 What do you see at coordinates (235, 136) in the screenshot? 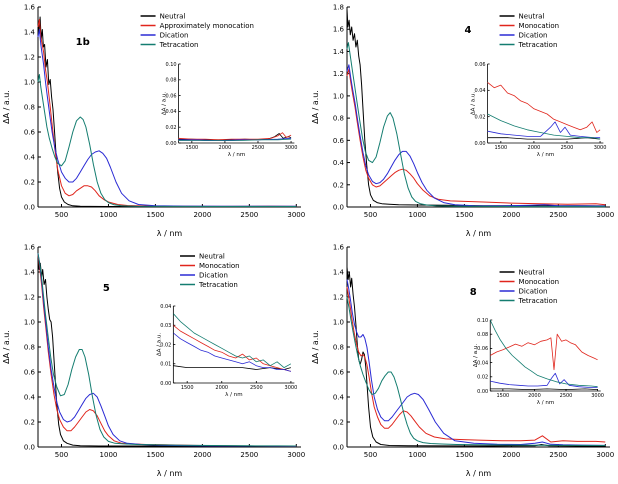
I see `series-line-approximately-monocation` at bounding box center [235, 136].